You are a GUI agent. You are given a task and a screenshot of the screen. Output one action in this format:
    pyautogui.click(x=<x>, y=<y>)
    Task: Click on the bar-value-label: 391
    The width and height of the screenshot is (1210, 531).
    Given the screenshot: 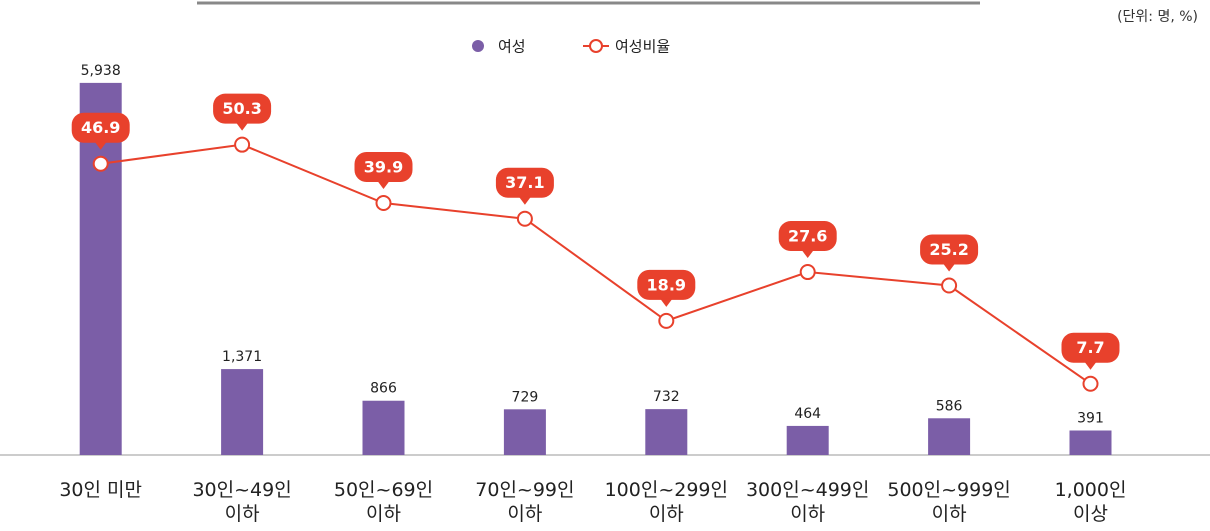 What is the action you would take?
    pyautogui.click(x=1090, y=418)
    